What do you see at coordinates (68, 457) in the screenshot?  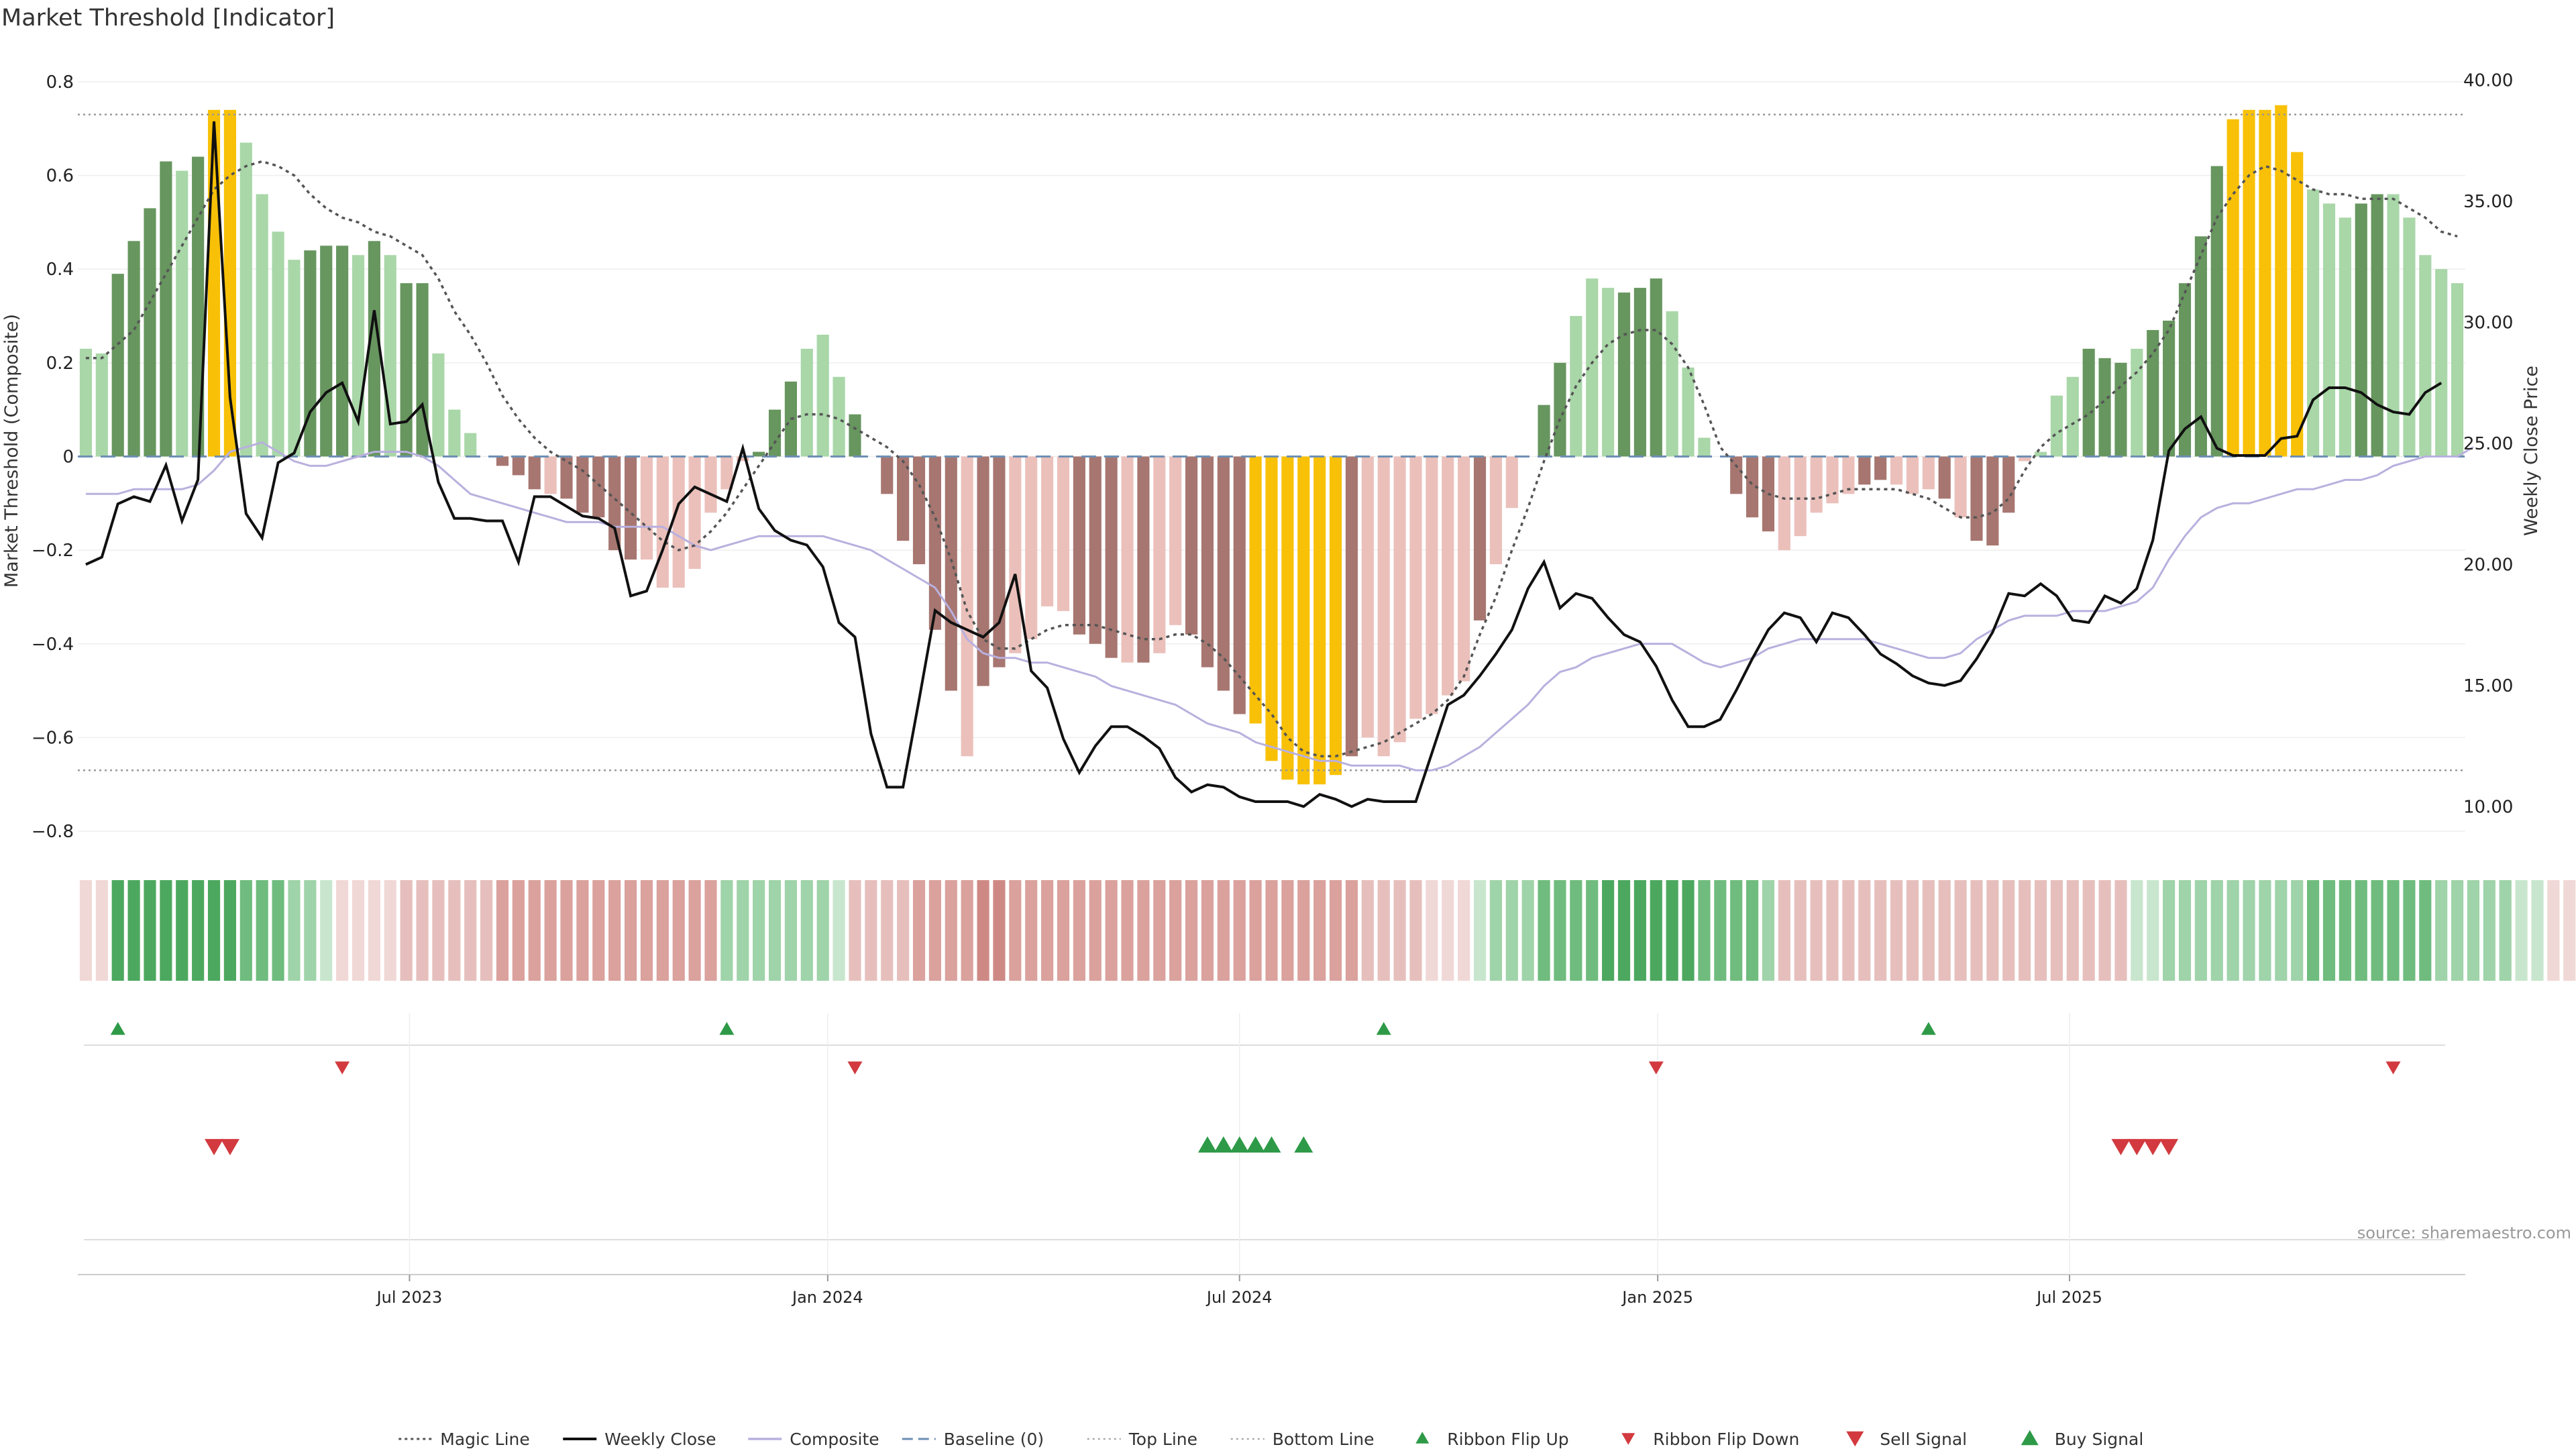 I see `left-tick-label: 0` at bounding box center [68, 457].